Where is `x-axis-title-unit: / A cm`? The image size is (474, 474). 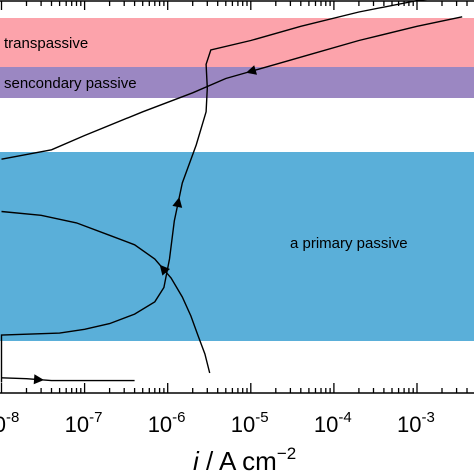
x-axis-title-unit: / A cm is located at coordinates (238, 460).